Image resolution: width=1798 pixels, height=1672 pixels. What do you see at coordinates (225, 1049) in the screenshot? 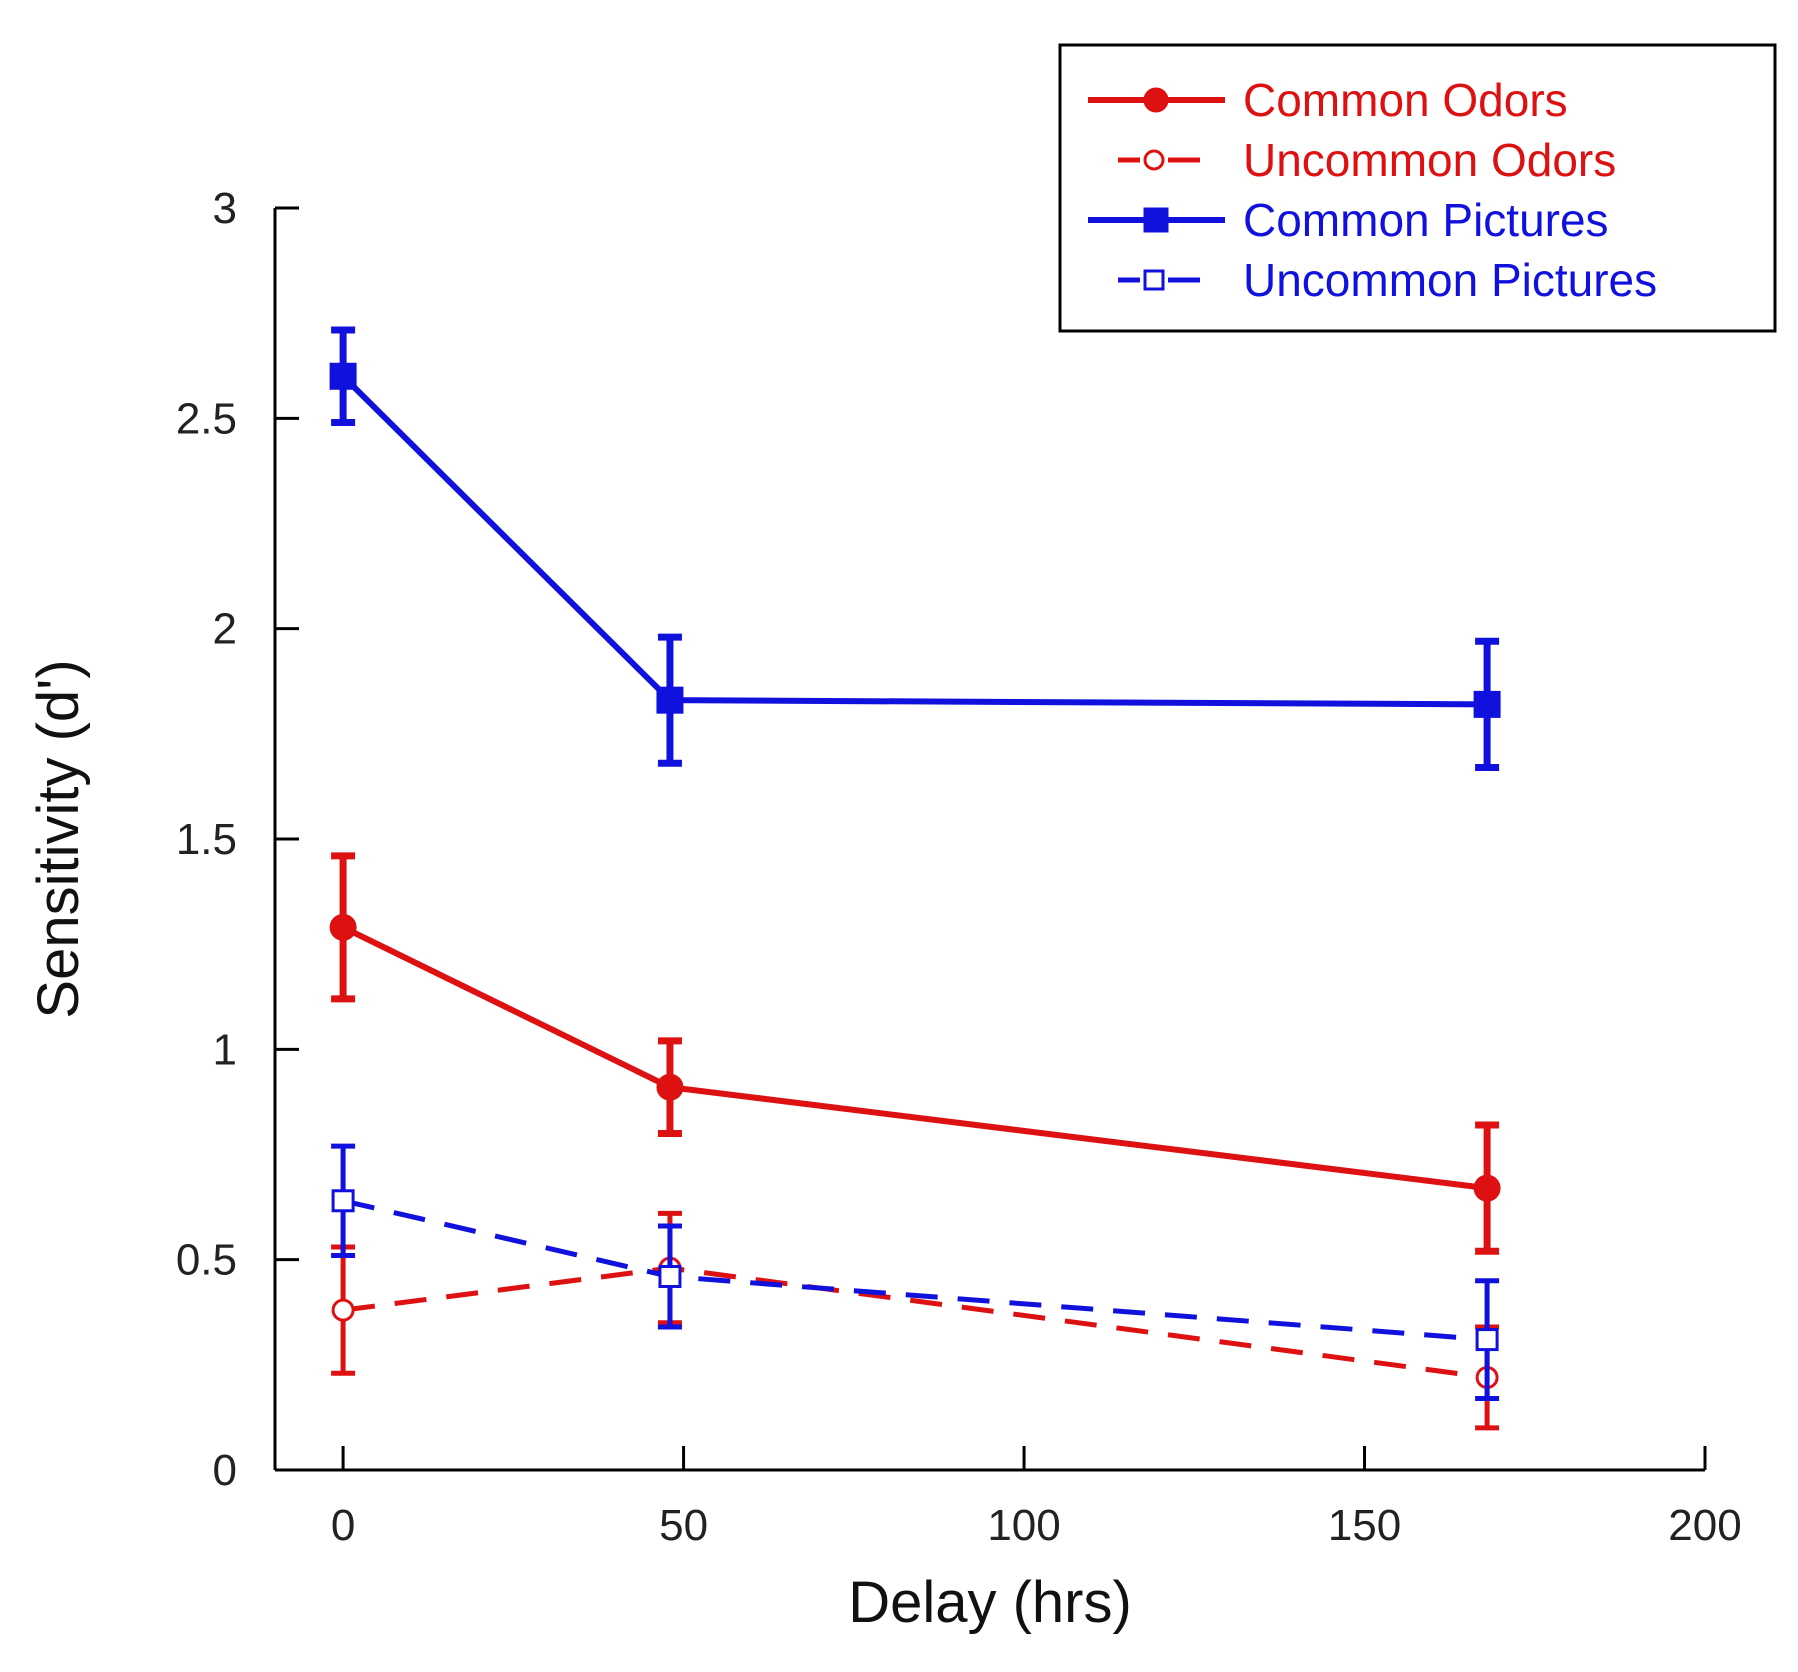
I see `y-tick-label: 1` at bounding box center [225, 1049].